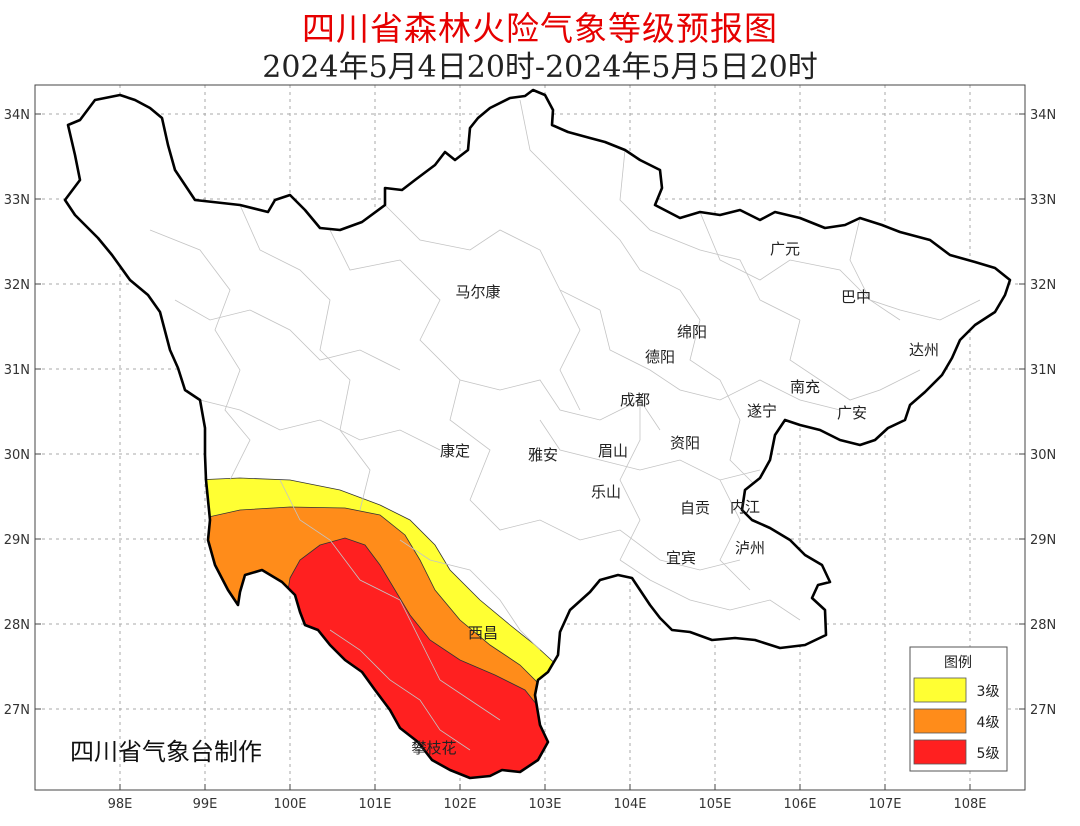 The image size is (1080, 826). What do you see at coordinates (785, 249) in the screenshot?
I see `city-label: 广元` at bounding box center [785, 249].